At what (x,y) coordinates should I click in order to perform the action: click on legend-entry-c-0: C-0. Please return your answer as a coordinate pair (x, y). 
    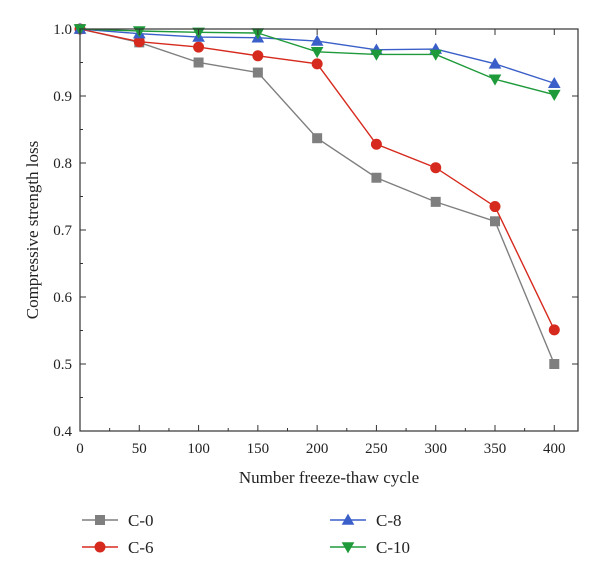
    Looking at the image, I should click on (118, 520).